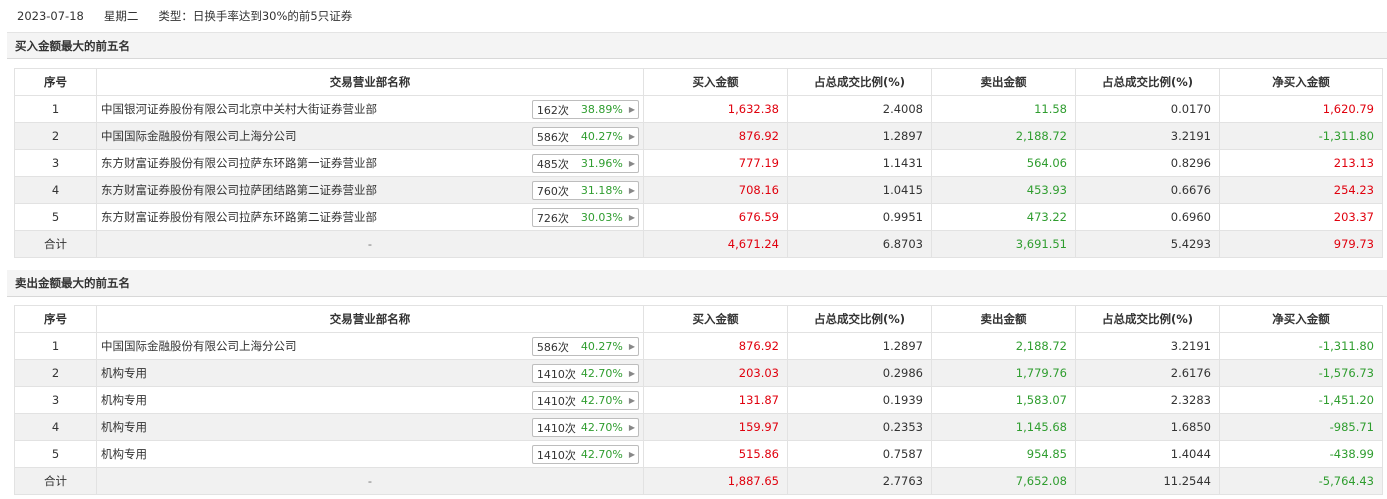 The image size is (1387, 499). Describe the element at coordinates (715, 163) in the screenshot. I see `buy-amount: 777.19` at that location.